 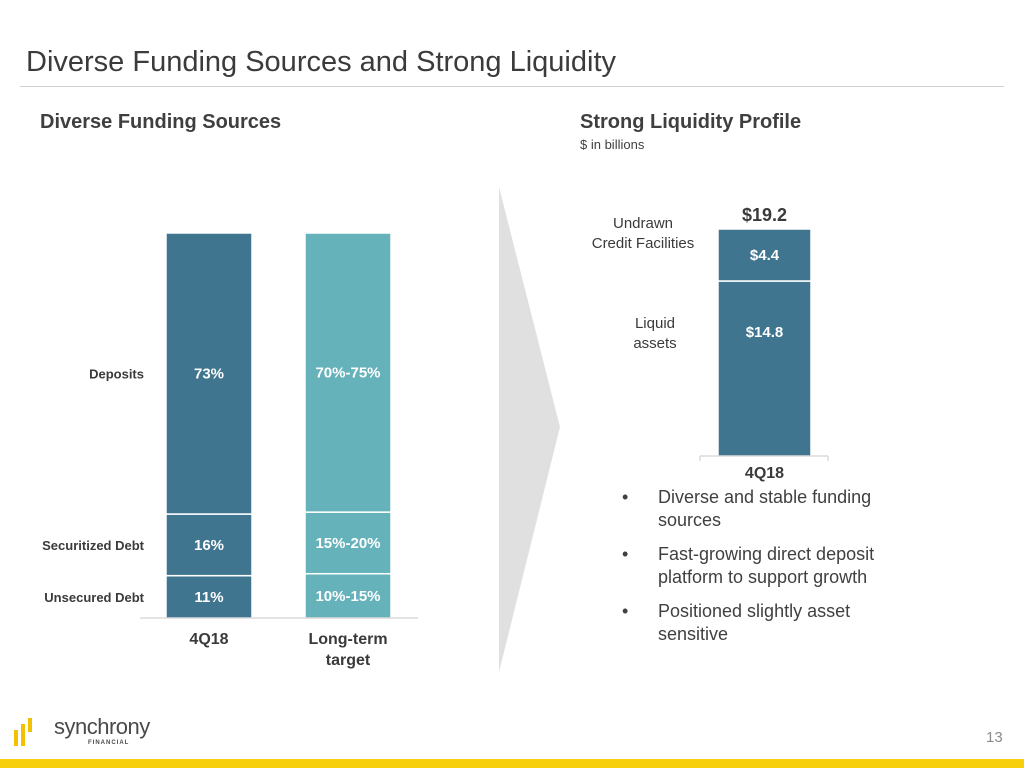 What do you see at coordinates (754, 622) in the screenshot?
I see `key-point-text: Positioned slightly asset sensitive` at bounding box center [754, 622].